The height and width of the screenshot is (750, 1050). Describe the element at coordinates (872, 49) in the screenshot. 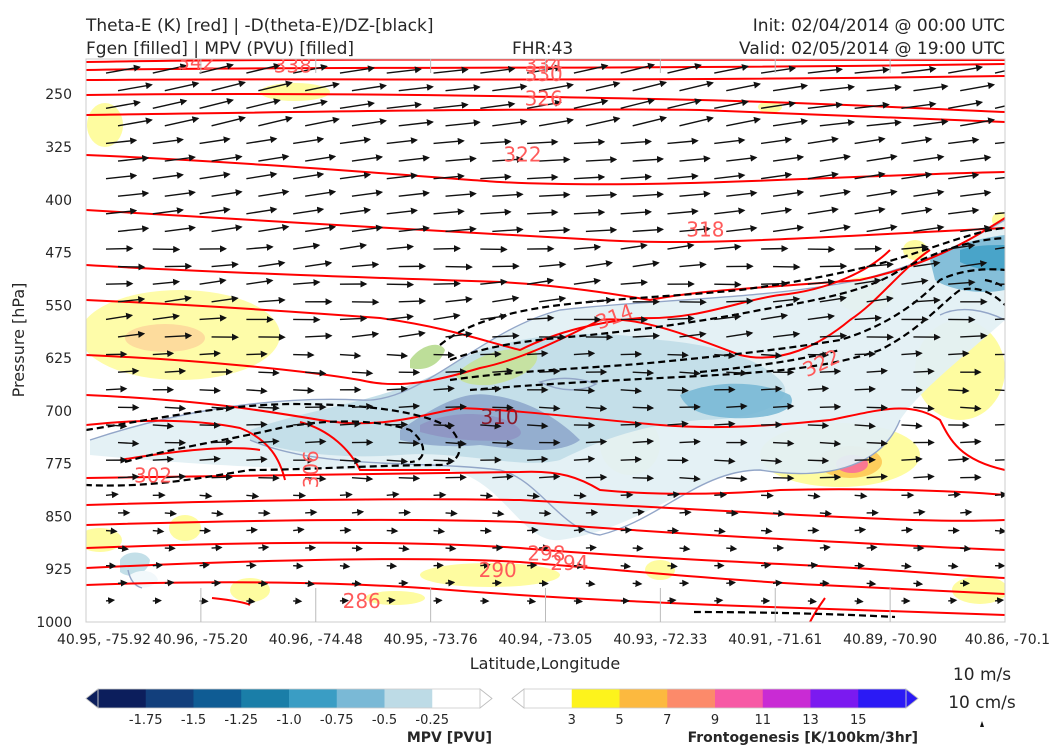

I see `valid-time: Valid: 02/05/2014 @ 19:00 UTC` at that location.